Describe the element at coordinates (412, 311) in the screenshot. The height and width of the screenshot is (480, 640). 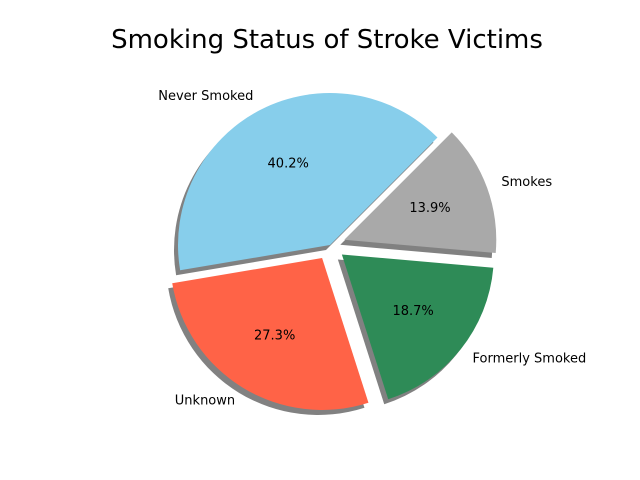
I see `pct-label-formerly-smoked: 18.7%` at that location.